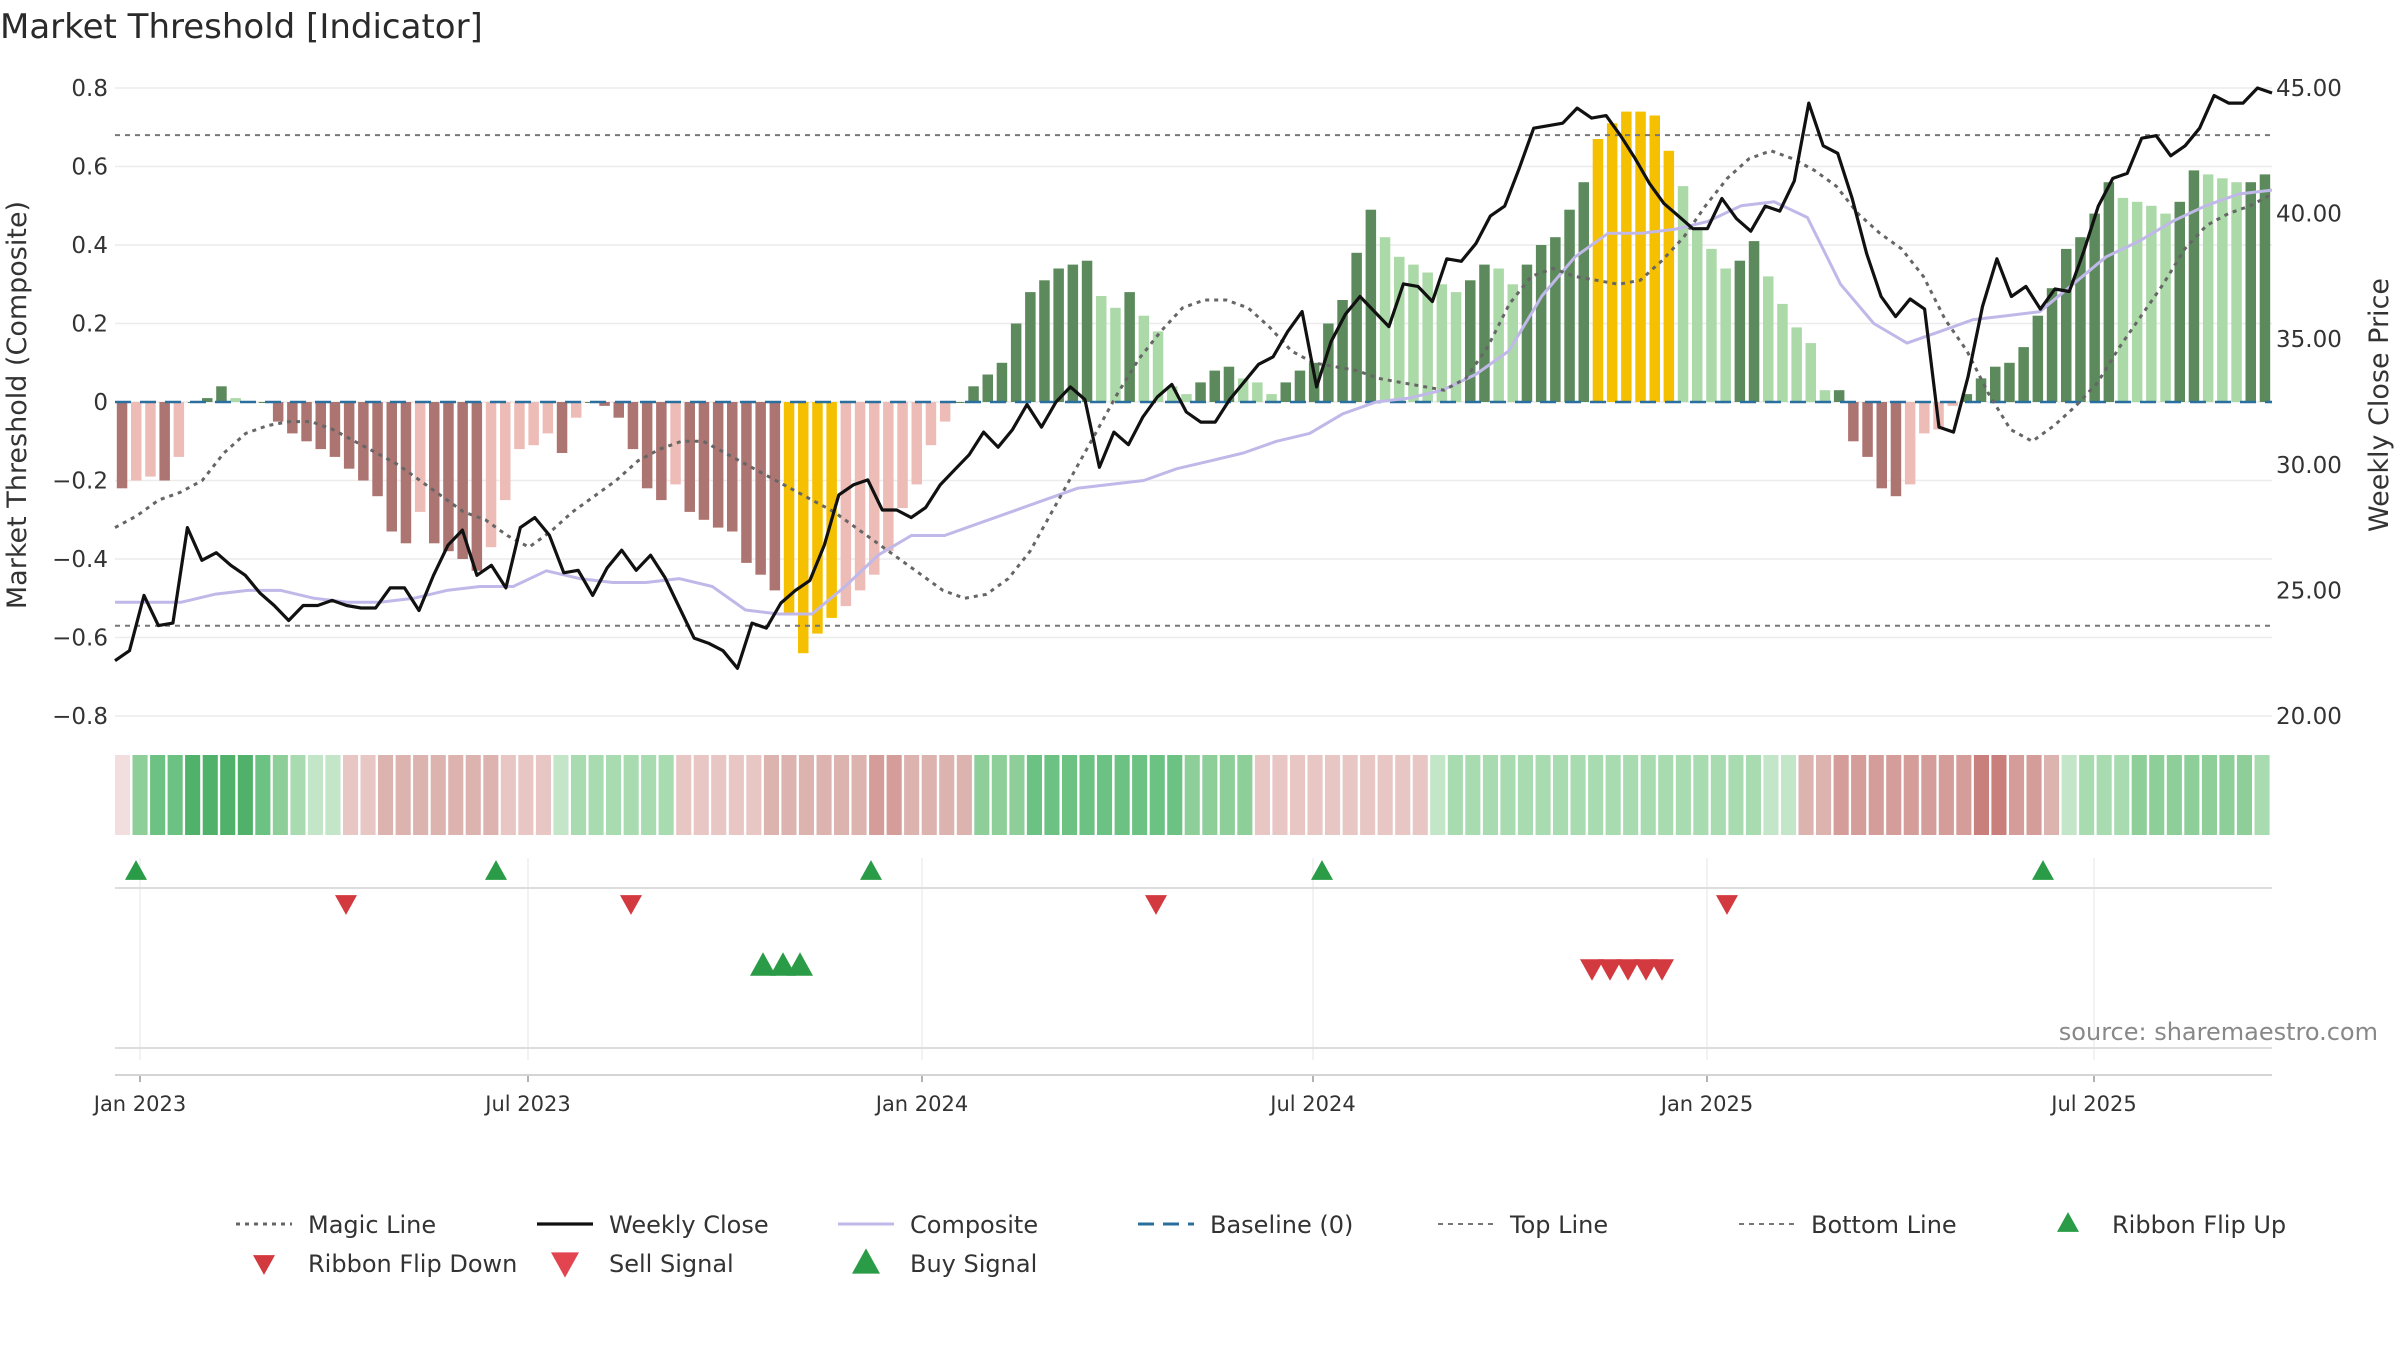 The width and height of the screenshot is (2400, 1354). I want to click on y-left-tick-label: 0.2, so click(89, 325).